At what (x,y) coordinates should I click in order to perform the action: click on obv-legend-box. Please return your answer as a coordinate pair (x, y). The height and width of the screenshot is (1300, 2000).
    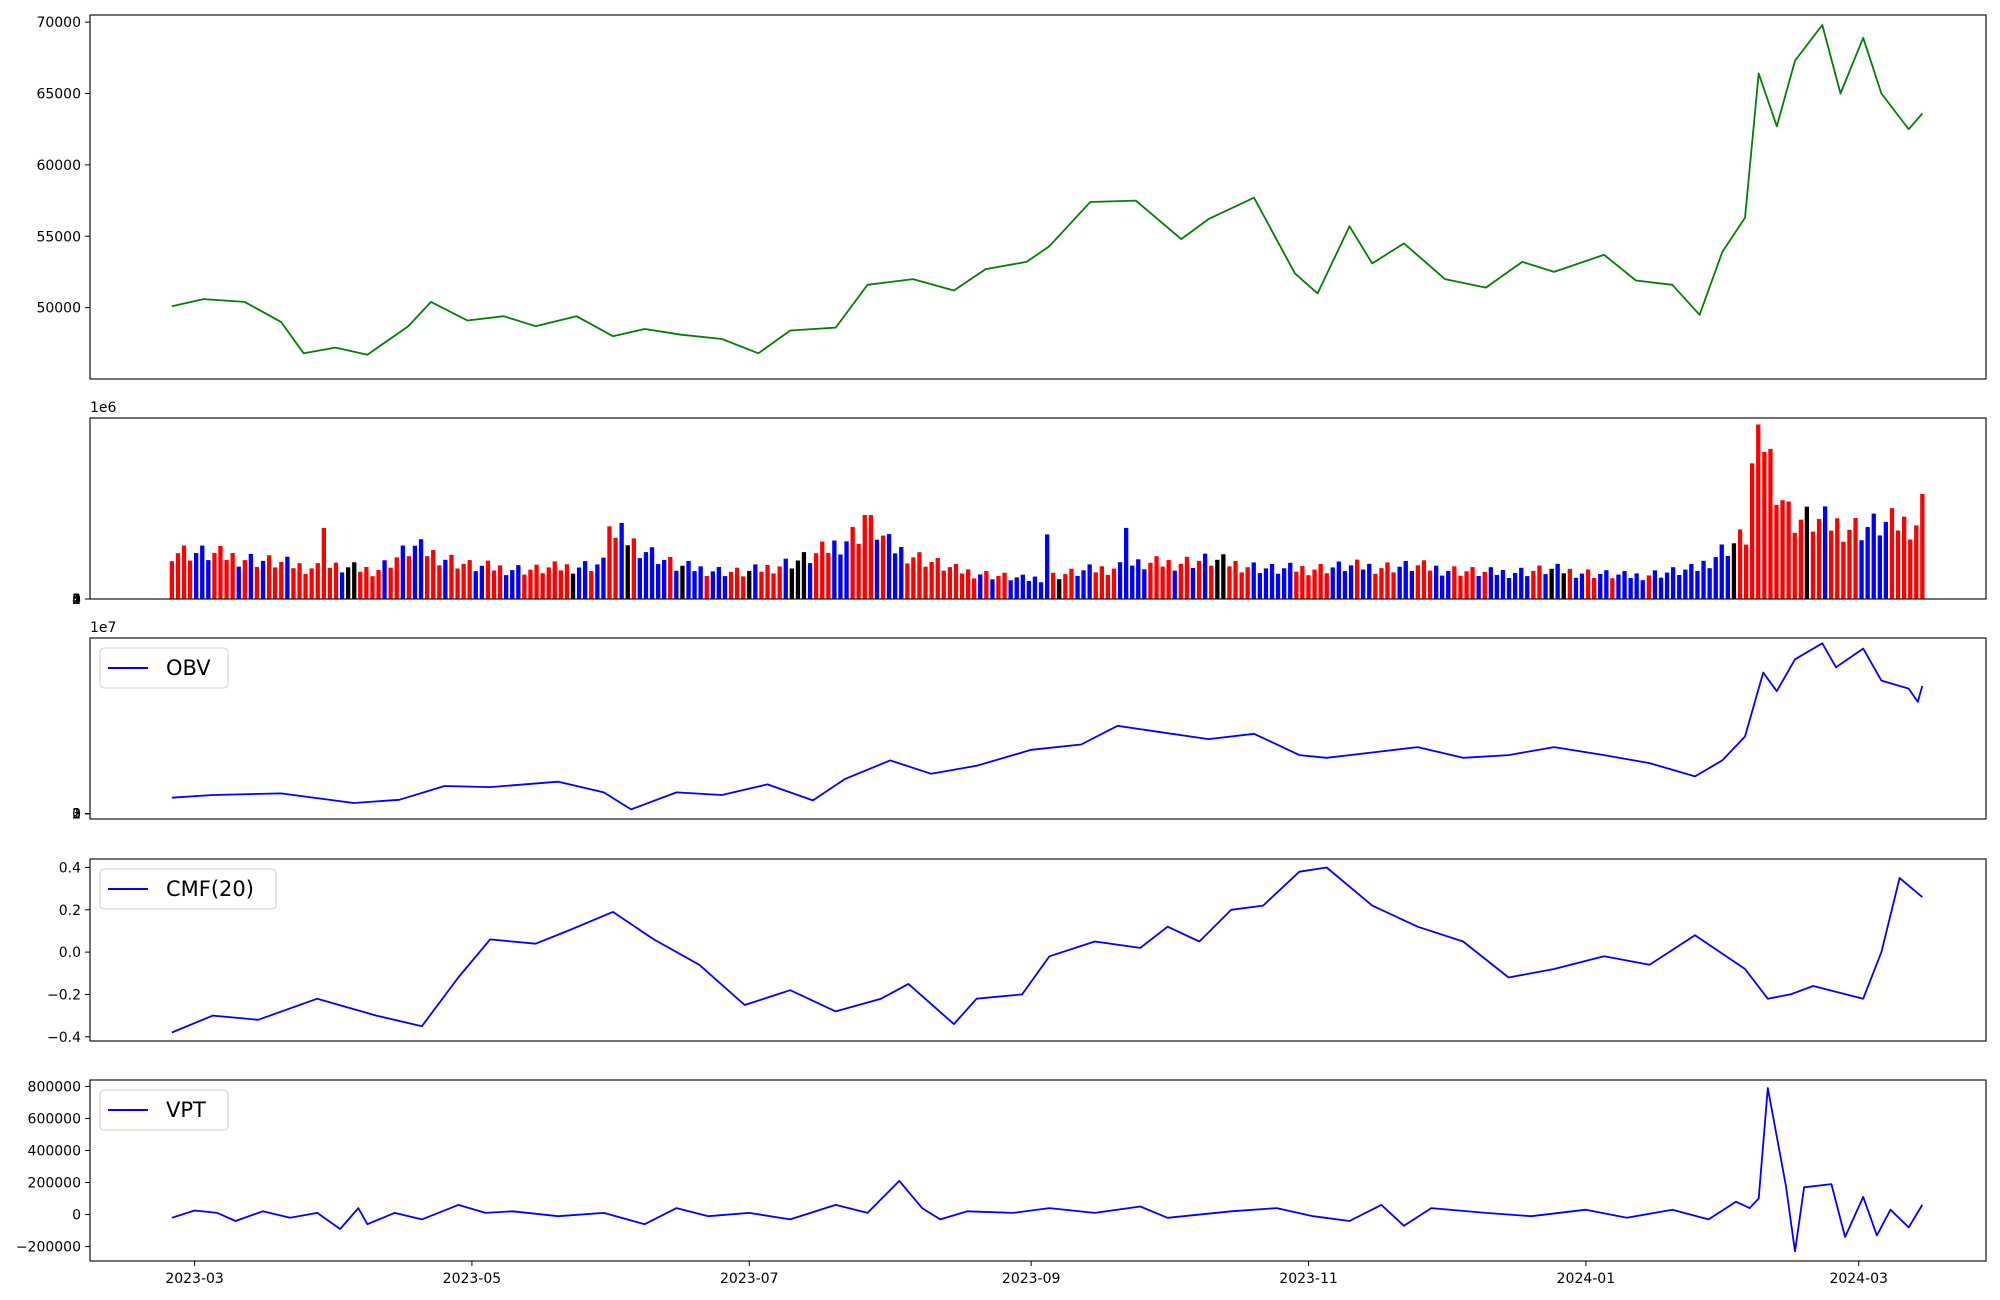
    Looking at the image, I should click on (164, 668).